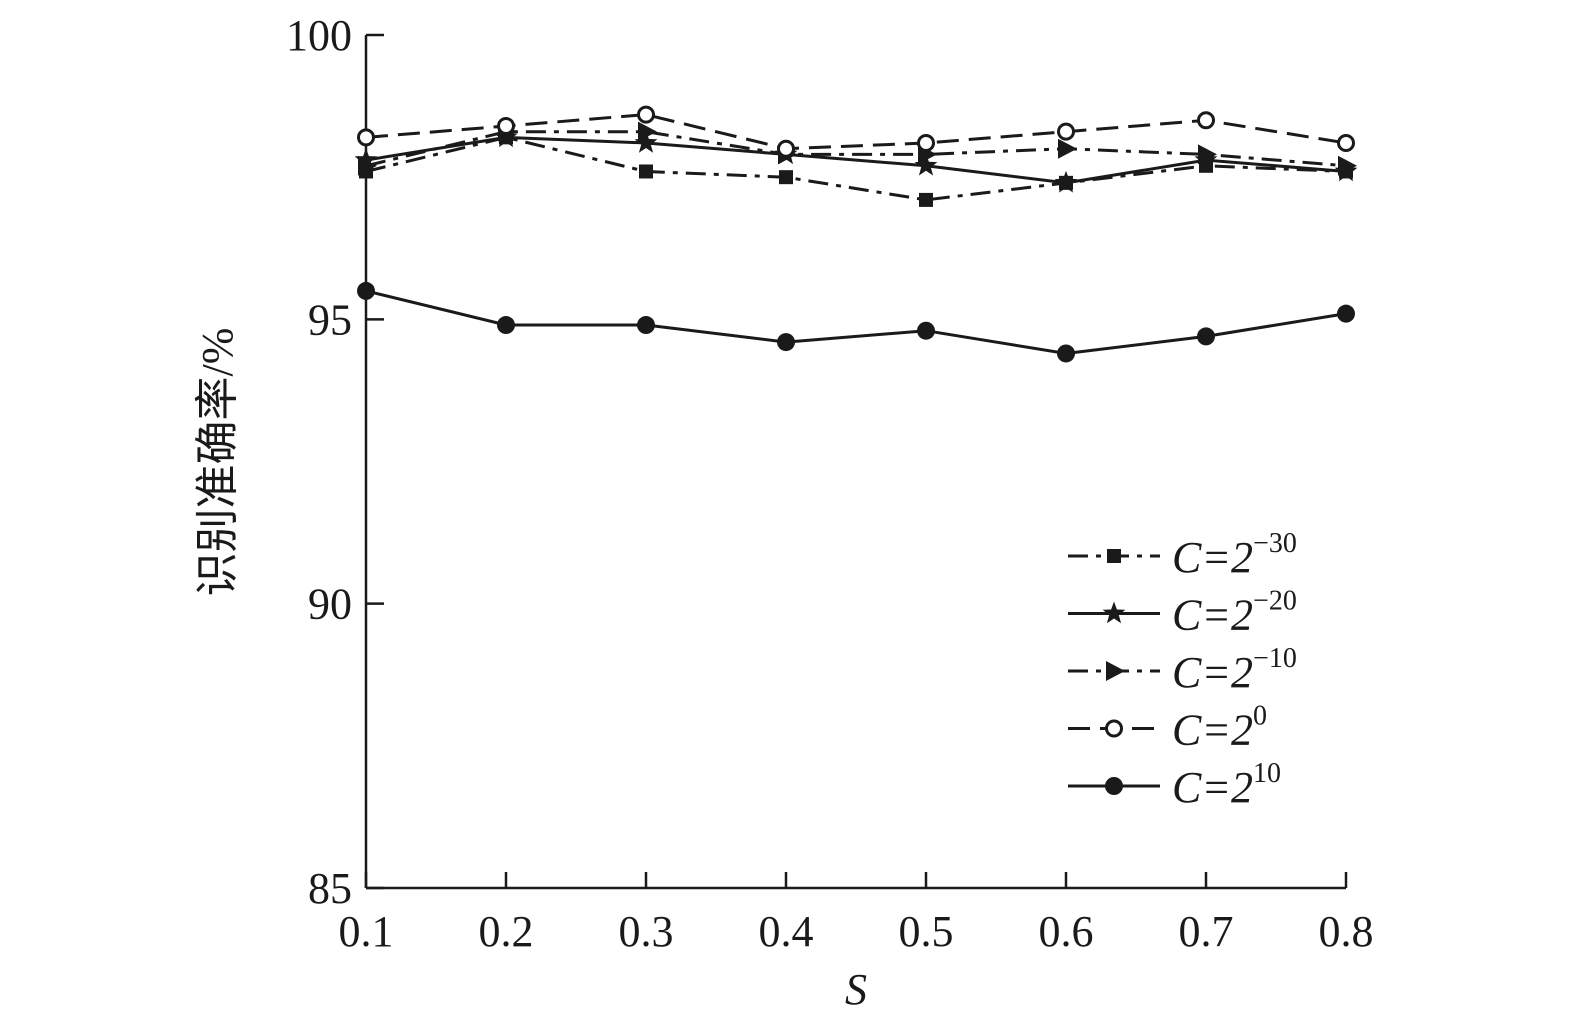 Image resolution: width=1575 pixels, height=1033 pixels. I want to click on y-tick-label: 100, so click(319, 35).